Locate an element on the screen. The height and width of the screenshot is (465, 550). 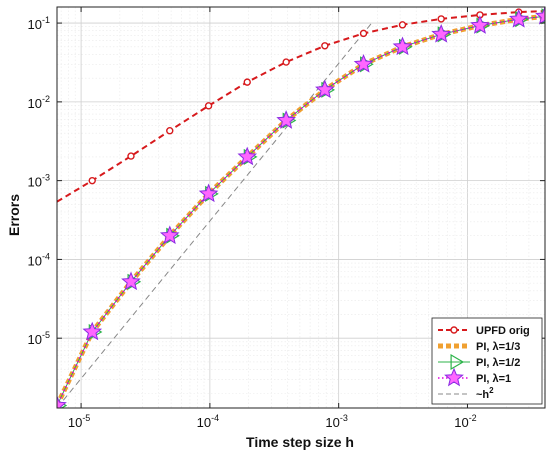
legend-marker-pi1 is located at coordinates (454, 377).